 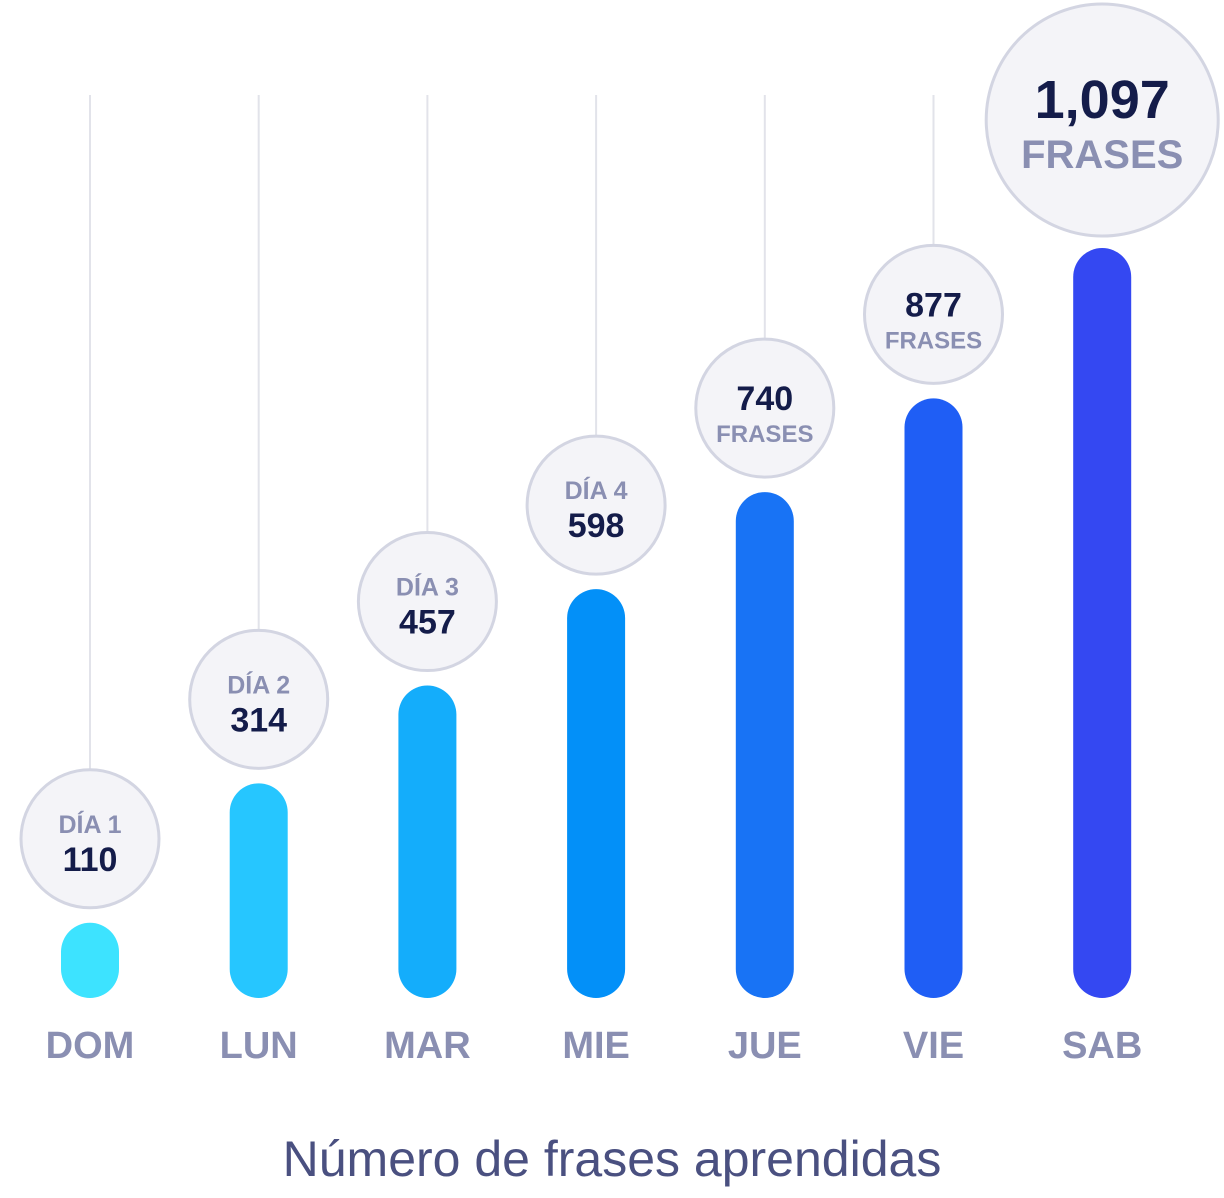 I want to click on category-label: DOM, so click(x=90, y=1046).